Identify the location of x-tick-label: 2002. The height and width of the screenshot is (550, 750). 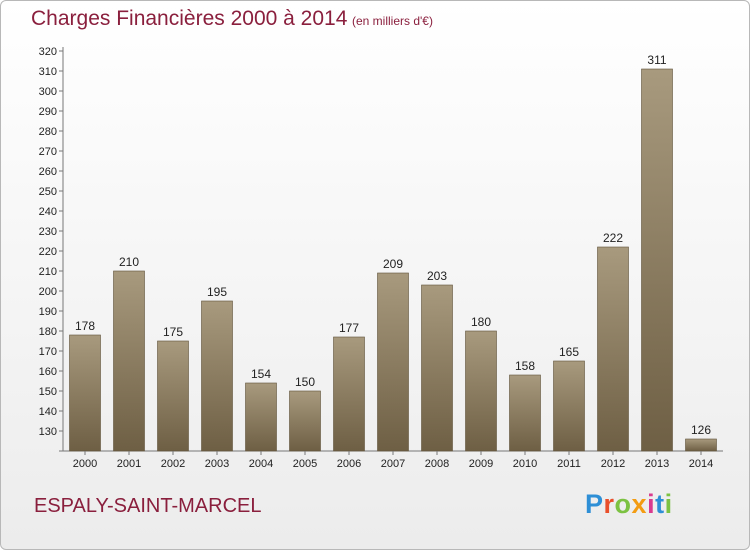
(173, 464).